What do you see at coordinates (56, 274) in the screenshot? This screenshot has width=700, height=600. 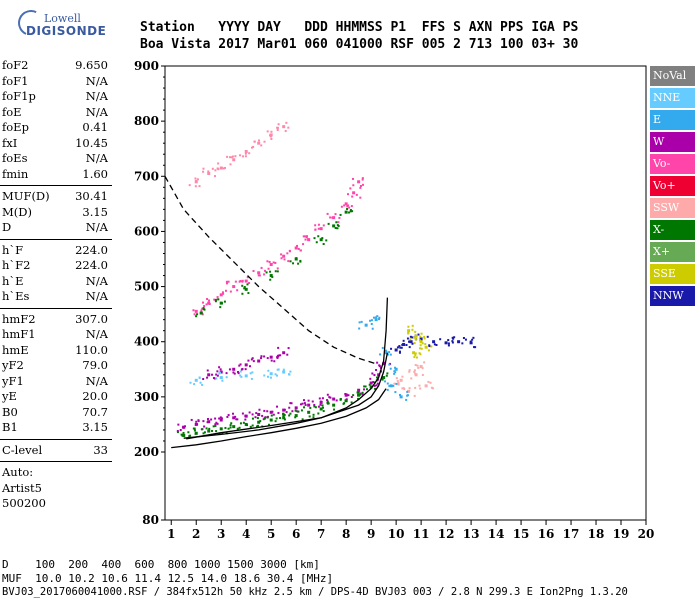 I see `param-group-3: h`F 224.0 h`F2 224.0 h`E N/A h`Es N/A` at bounding box center [56, 274].